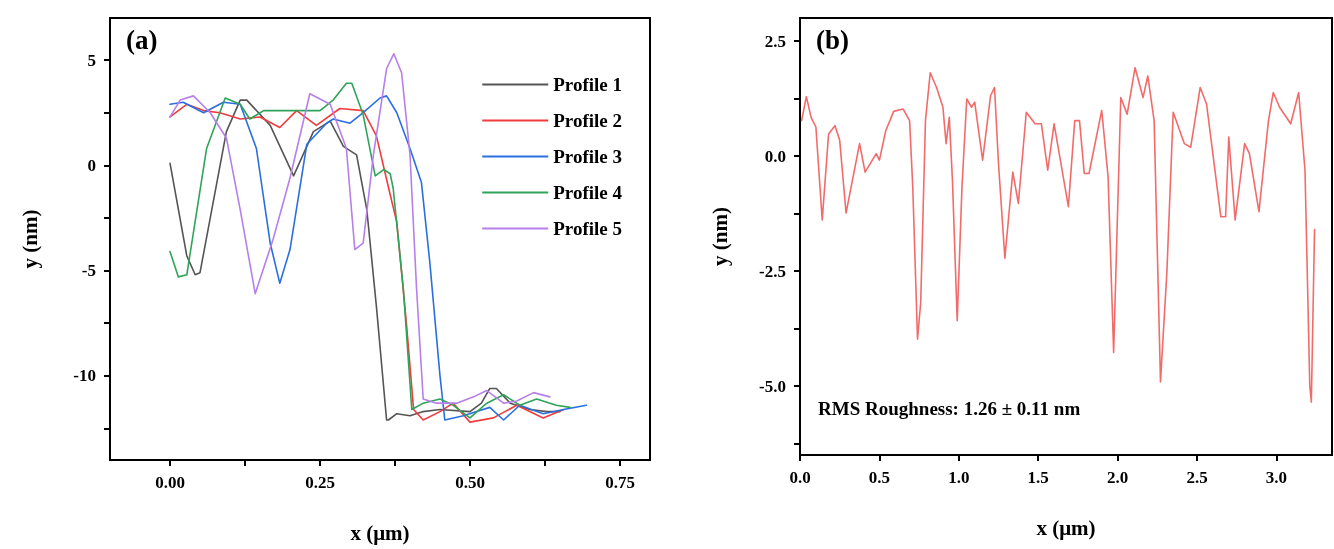  Describe the element at coordinates (320, 482) in the screenshot. I see `x-tick-label: 0.25` at that location.